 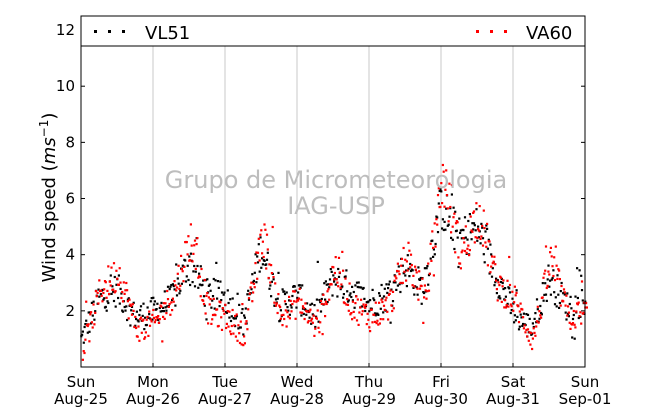 I want to click on x-tick-label-date: Aug-28, so click(x=297, y=399).